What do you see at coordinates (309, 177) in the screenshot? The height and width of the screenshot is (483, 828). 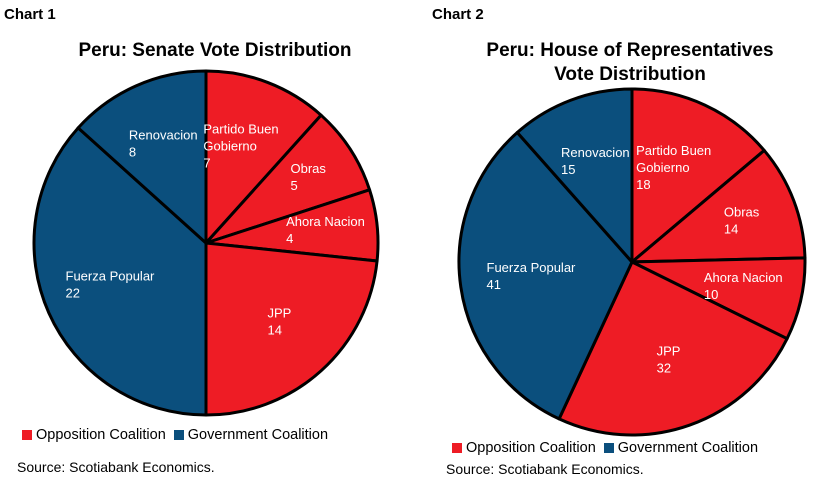 I see `slice-label-obras: Obras 5` at bounding box center [309, 177].